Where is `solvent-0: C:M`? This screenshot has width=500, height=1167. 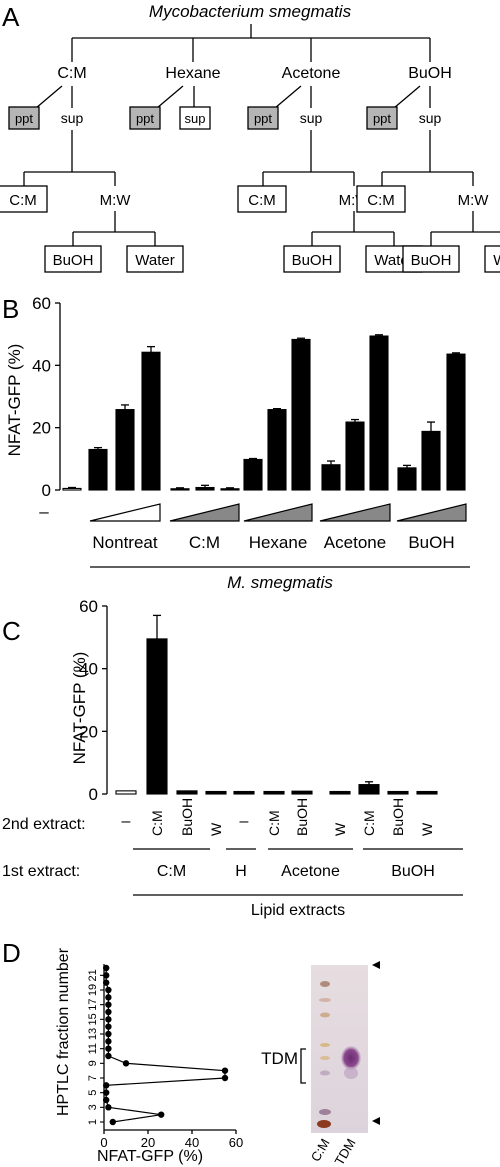 solvent-0: C:M is located at coordinates (71, 73).